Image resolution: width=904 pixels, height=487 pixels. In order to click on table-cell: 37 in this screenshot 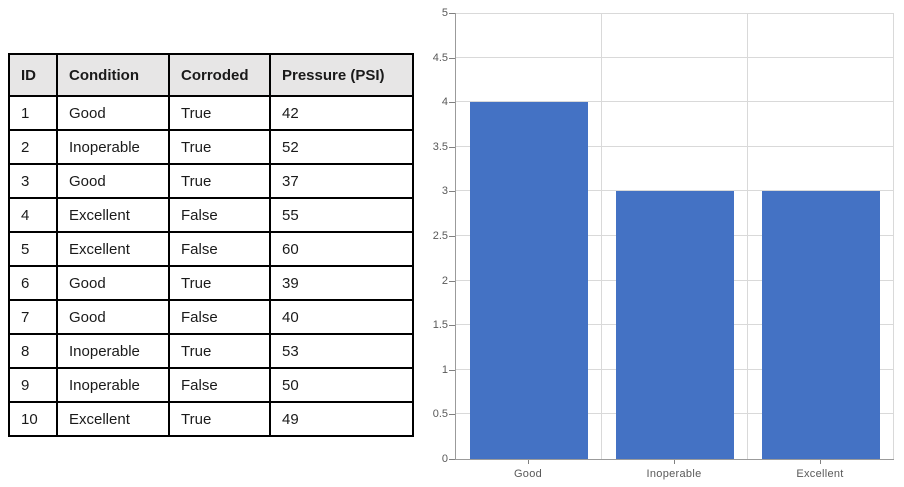, I will do `click(341, 181)`.